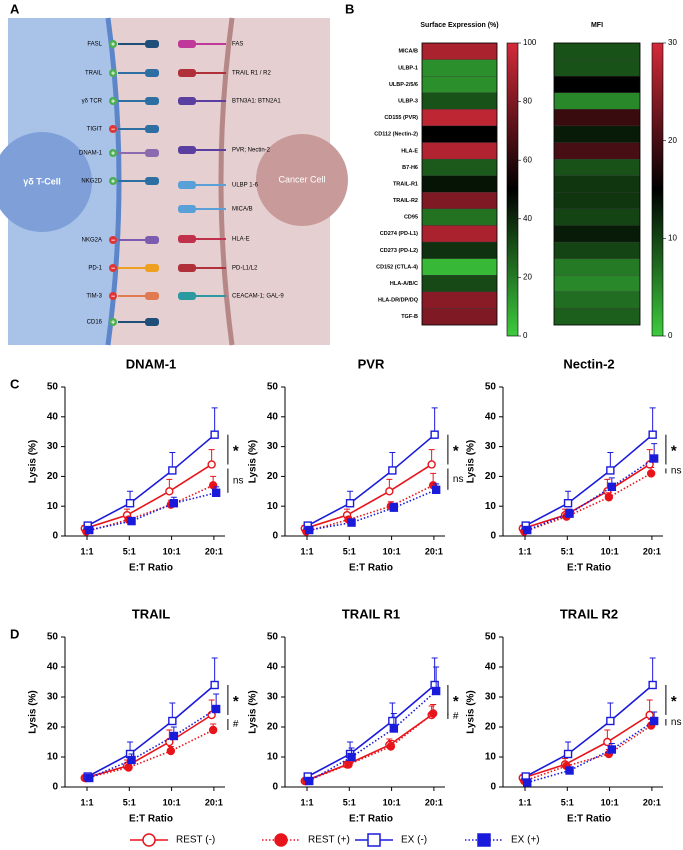 This screenshot has width=683, height=850. What do you see at coordinates (399, 251) in the screenshot?
I see `row-label: CD273 (PD-L2)` at bounding box center [399, 251].